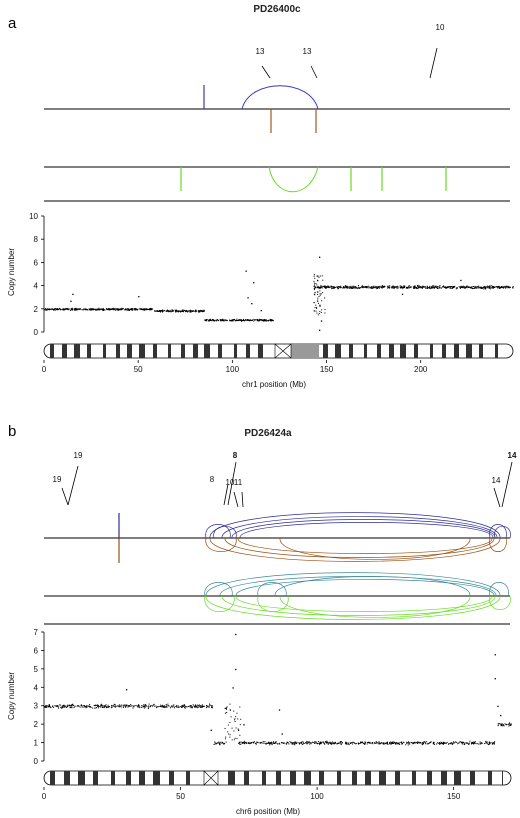  What do you see at coordinates (279, 293) in the screenshot?
I see `panel-a-points` at bounding box center [279, 293].